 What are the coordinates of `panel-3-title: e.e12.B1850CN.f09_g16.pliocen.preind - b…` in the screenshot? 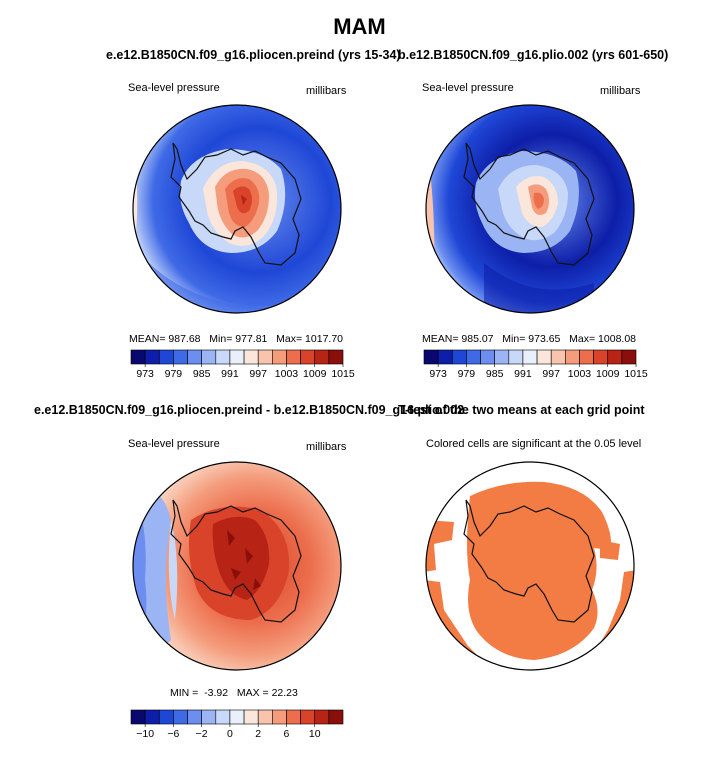 It's located at (249, 410).